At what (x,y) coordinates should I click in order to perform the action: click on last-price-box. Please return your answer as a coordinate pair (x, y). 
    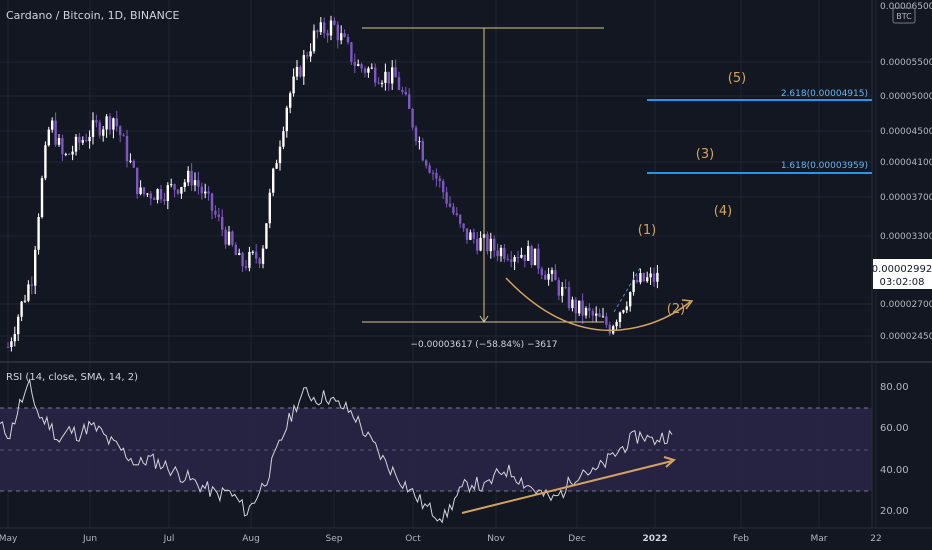
    Looking at the image, I should click on (902, 274).